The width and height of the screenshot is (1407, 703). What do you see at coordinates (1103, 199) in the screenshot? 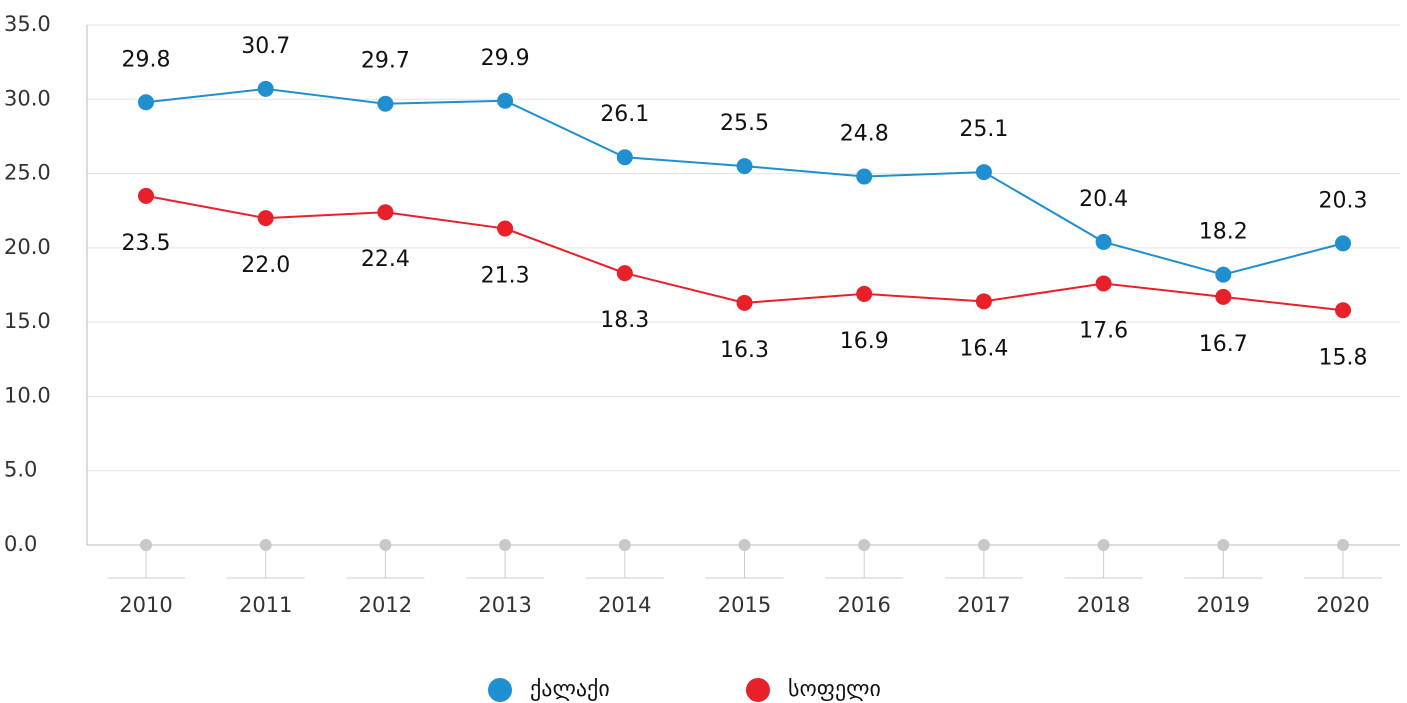
I see `data-label: 20.4` at bounding box center [1103, 199].